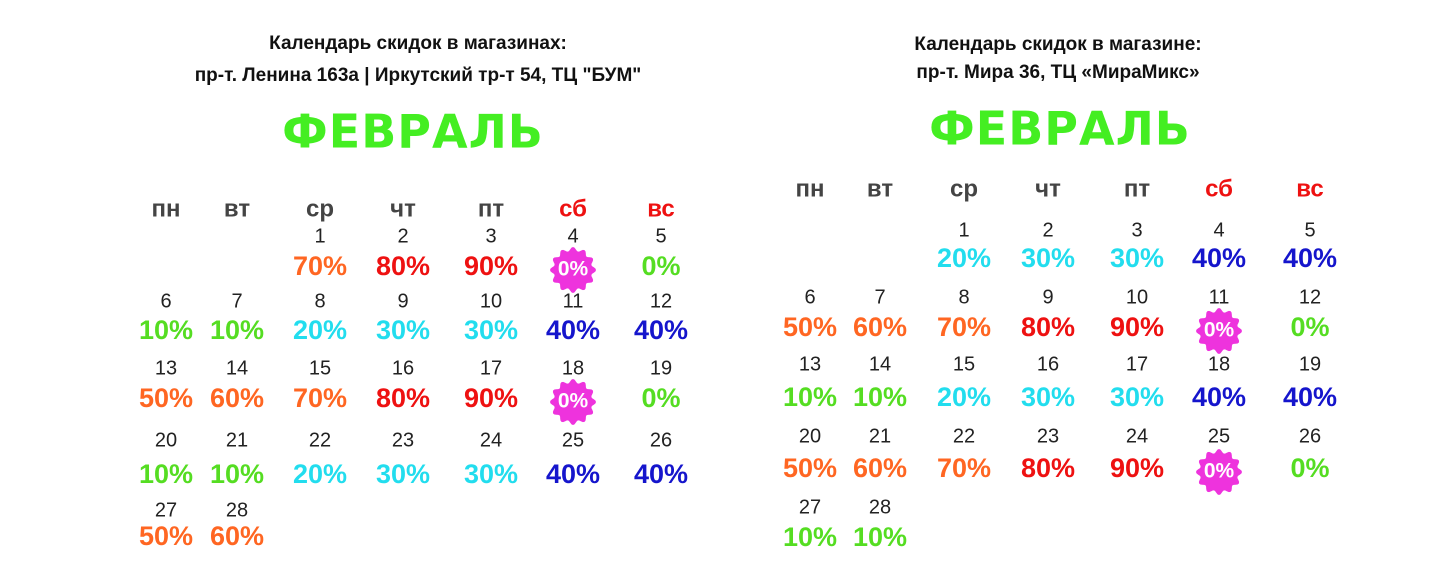  What do you see at coordinates (880, 507) in the screenshot?
I see `day-number: 28` at bounding box center [880, 507].